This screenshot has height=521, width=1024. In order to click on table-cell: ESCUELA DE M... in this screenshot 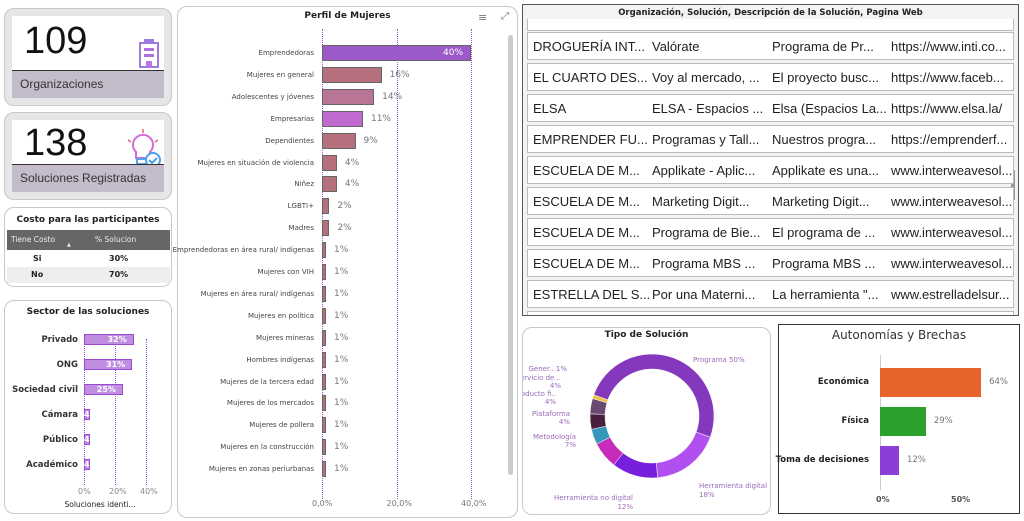, I will do `click(586, 263)`.